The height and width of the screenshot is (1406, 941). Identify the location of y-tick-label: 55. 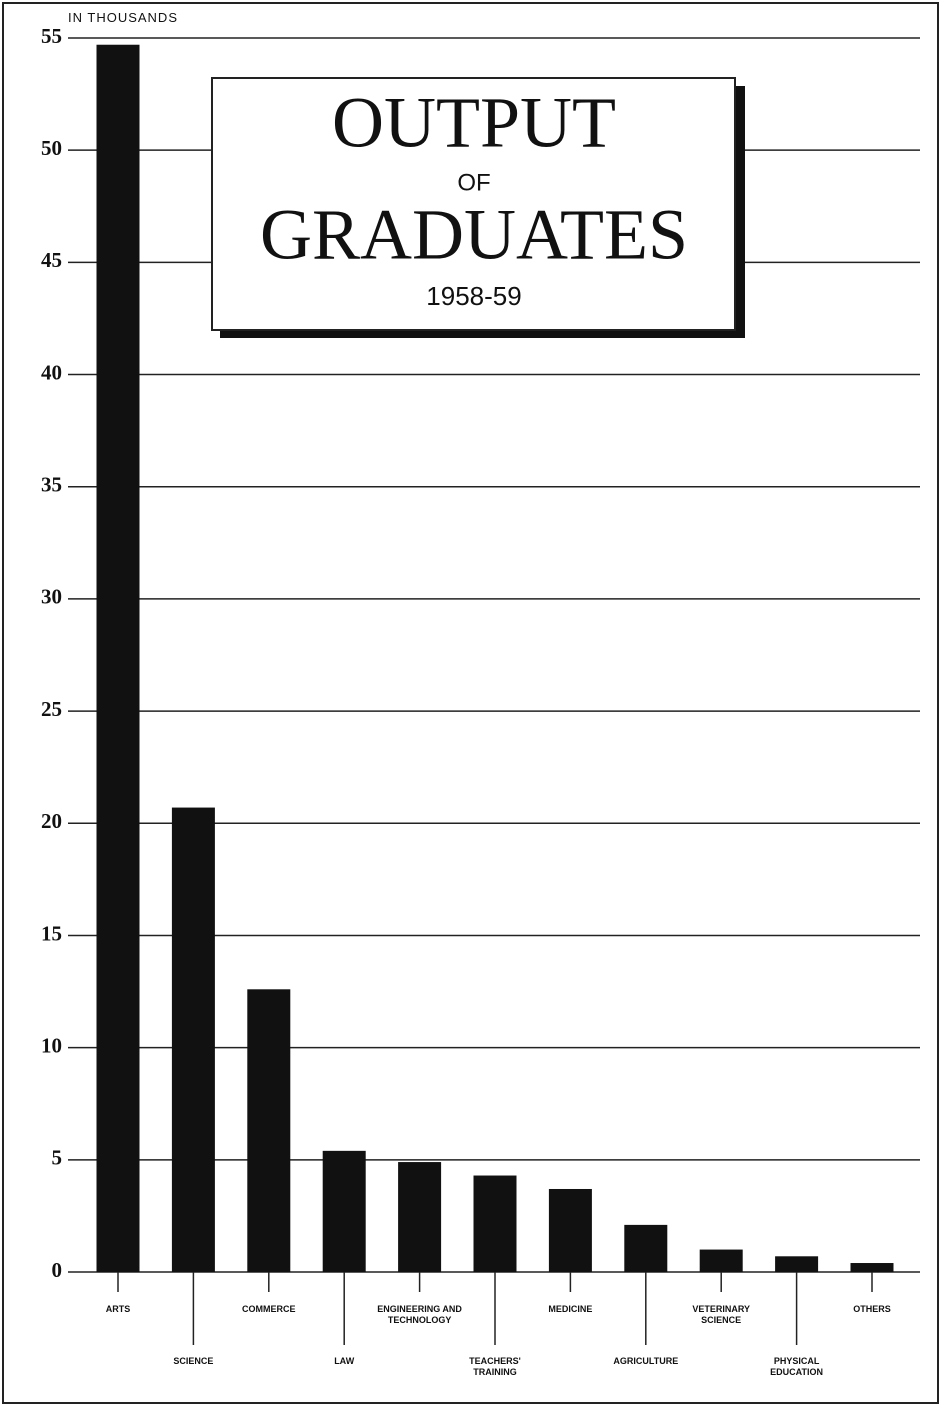
(51, 36).